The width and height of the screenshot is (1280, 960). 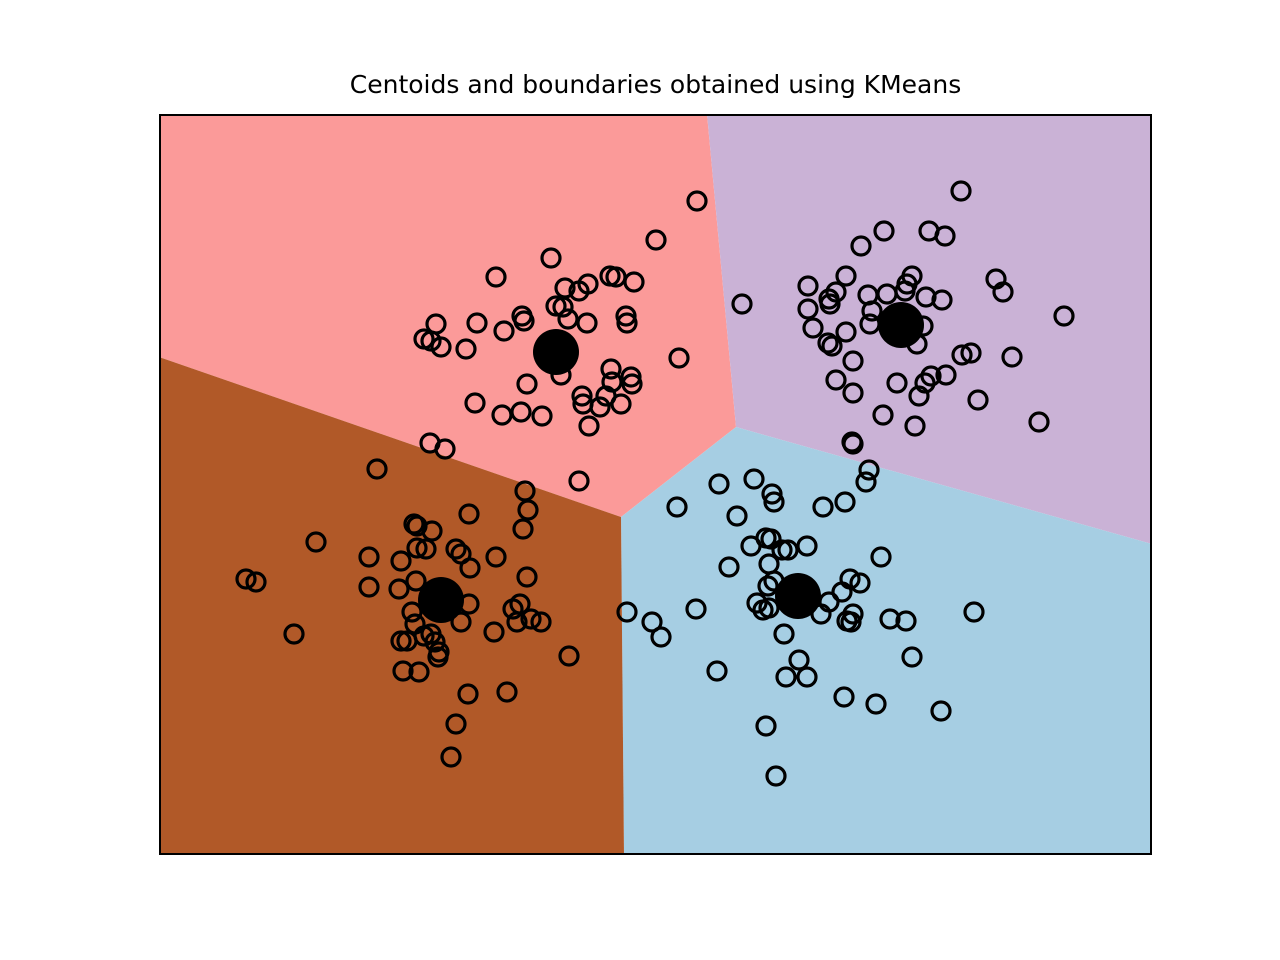 I want to click on centroid-bottom-right, so click(x=798, y=596).